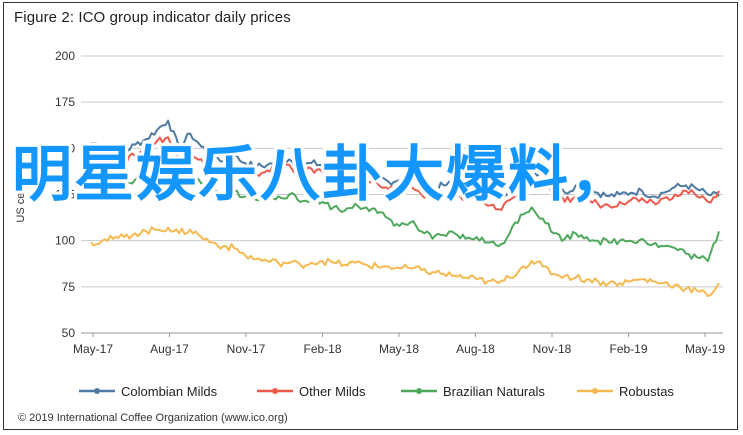  Describe the element at coordinates (494, 391) in the screenshot. I see `legend-label: Brazilian Naturals` at that location.